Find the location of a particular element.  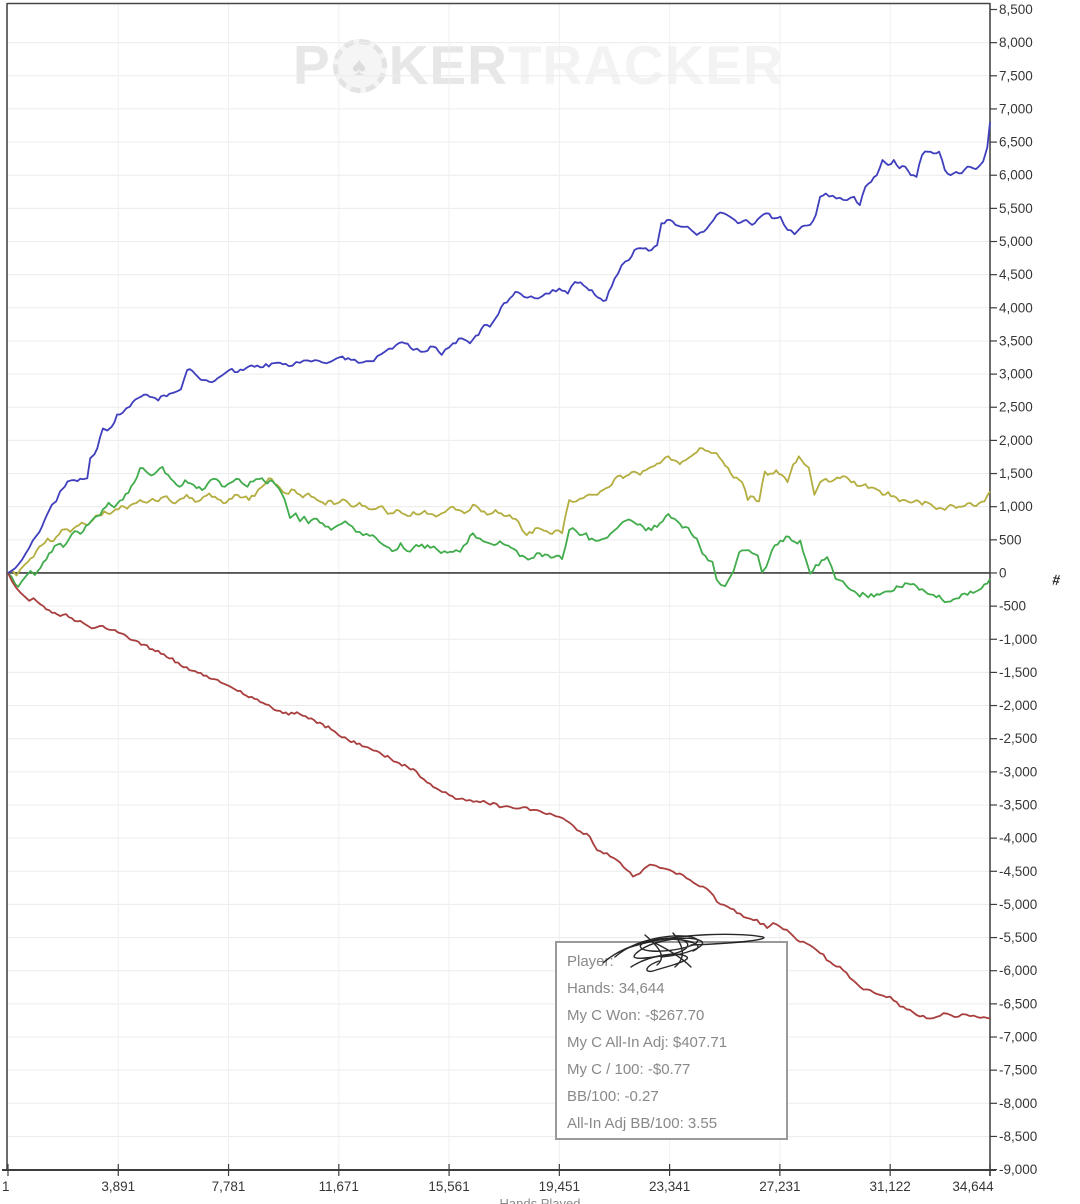

svg-text: -2,500 is located at coordinates (1018, 738).